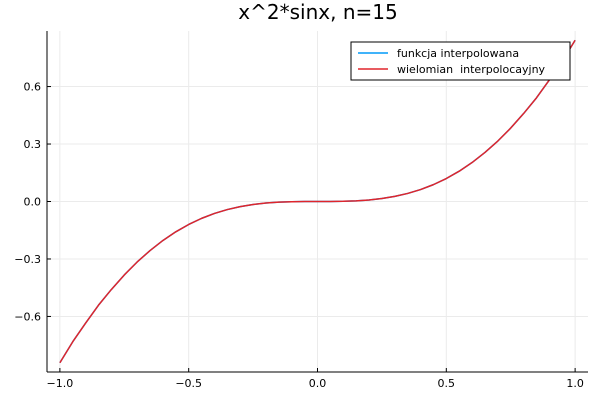 This screenshot has height=400, width=600. Describe the element at coordinates (458, 53) in the screenshot. I see `legend-label-funkcja: funkcja interpolowana` at that location.